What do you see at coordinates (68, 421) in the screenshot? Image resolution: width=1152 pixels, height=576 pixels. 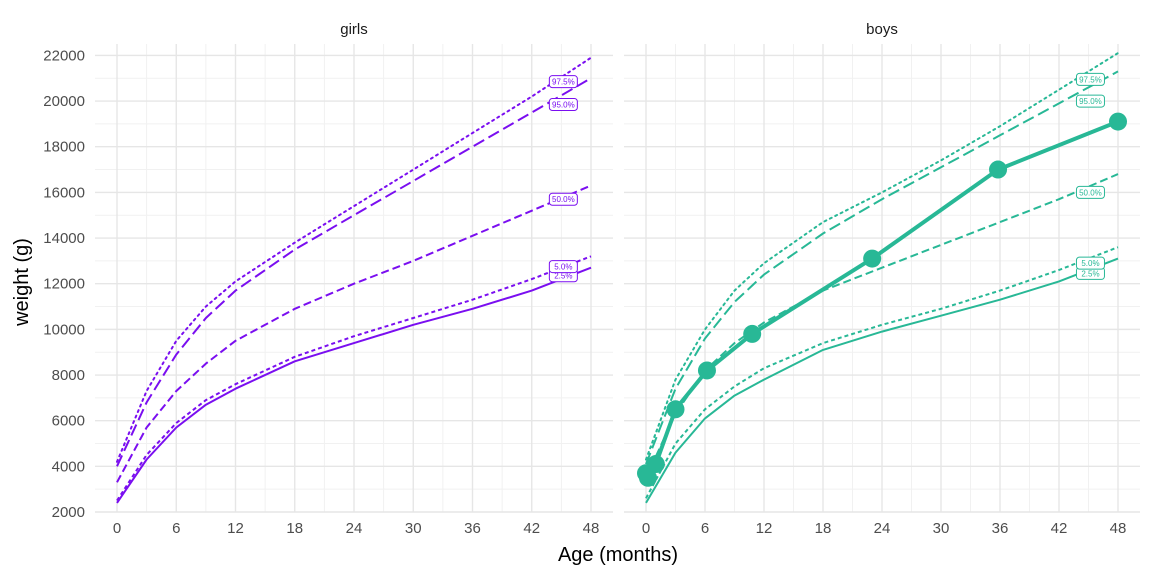 I see `y-tick-label: 6000` at bounding box center [68, 421].